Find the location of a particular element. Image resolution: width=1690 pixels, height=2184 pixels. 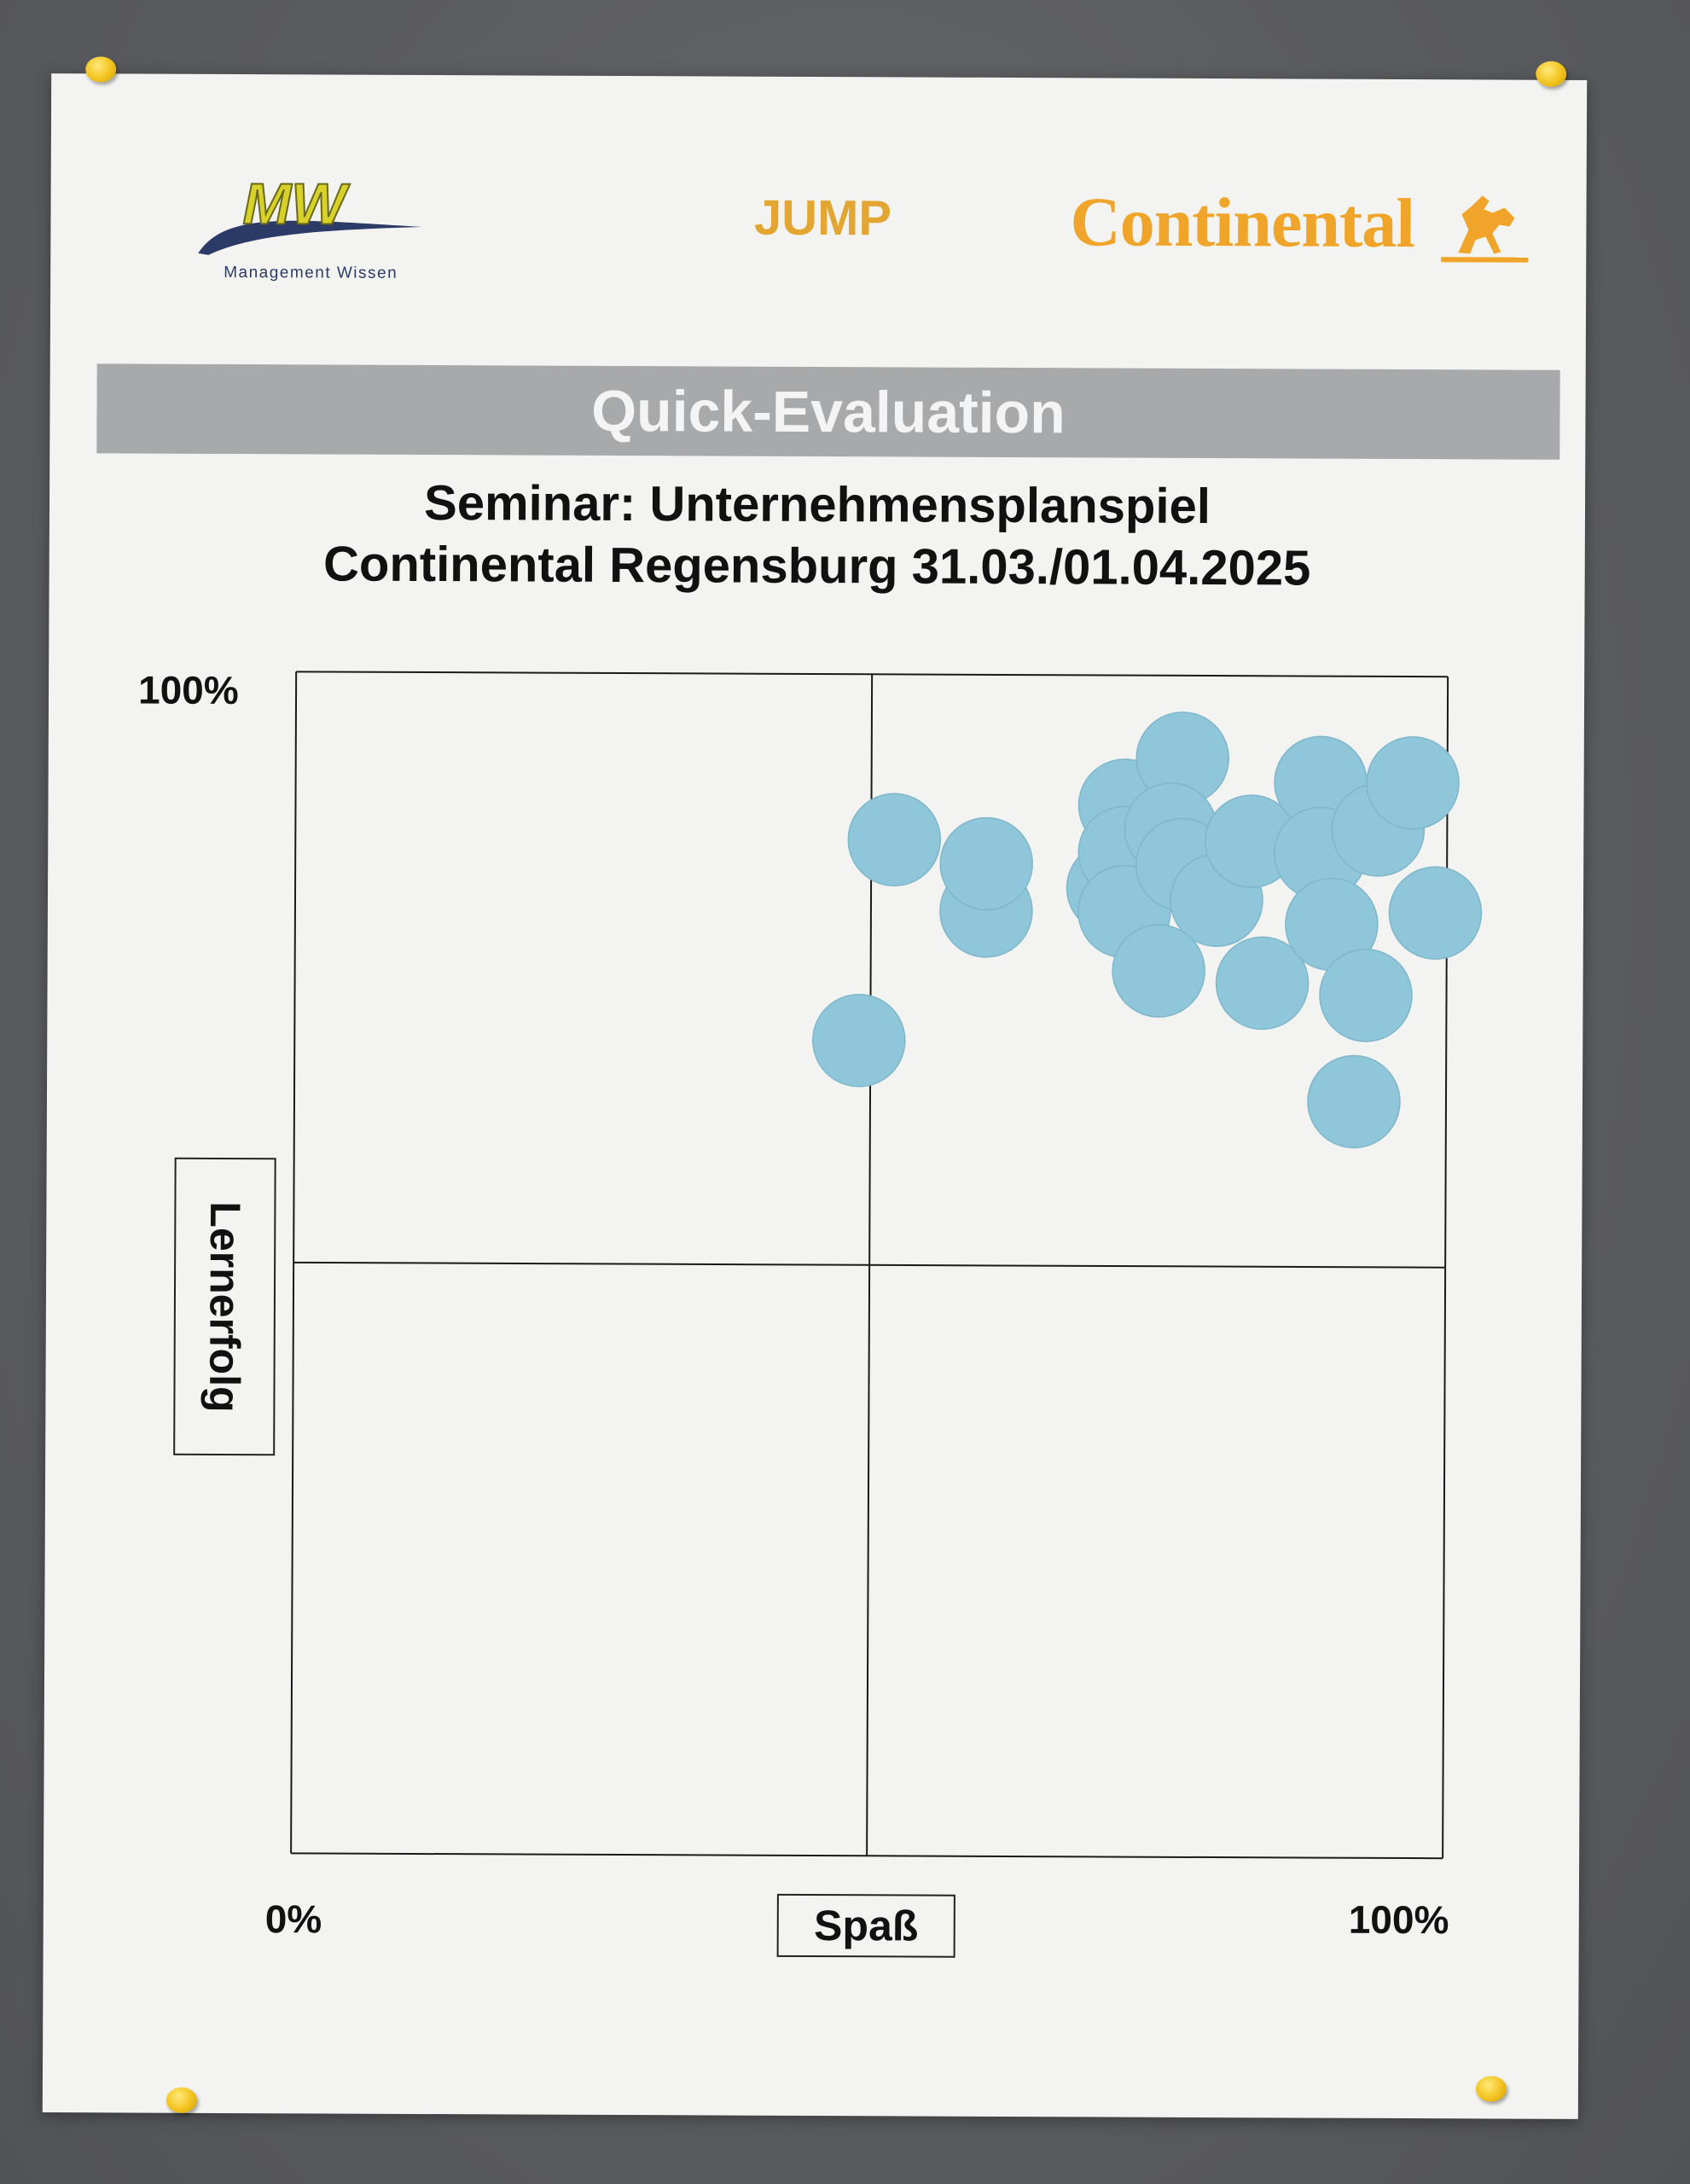

y-axis-label-box: Lernerfolg is located at coordinates (224, 1307).